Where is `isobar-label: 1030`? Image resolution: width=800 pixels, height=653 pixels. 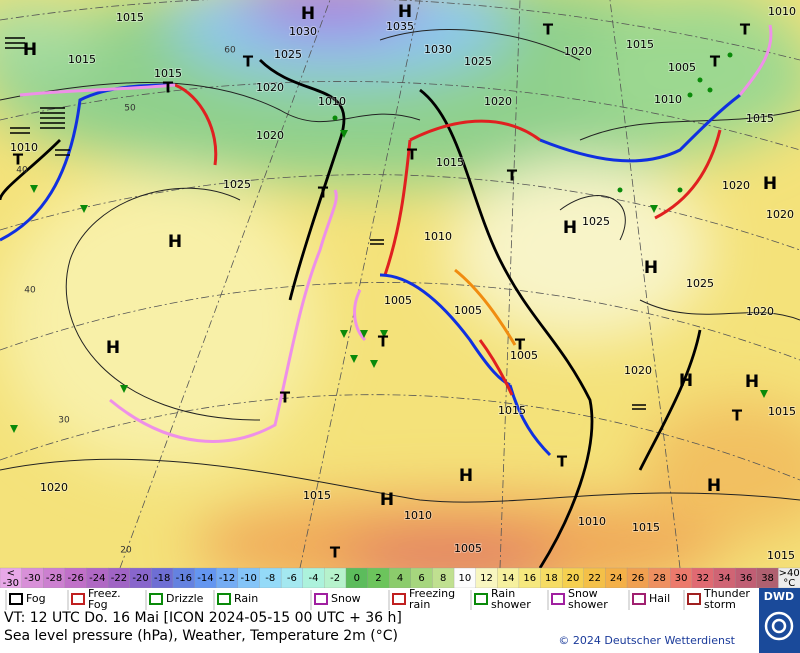
isobar-label: 1030 is located at coordinates (438, 49).